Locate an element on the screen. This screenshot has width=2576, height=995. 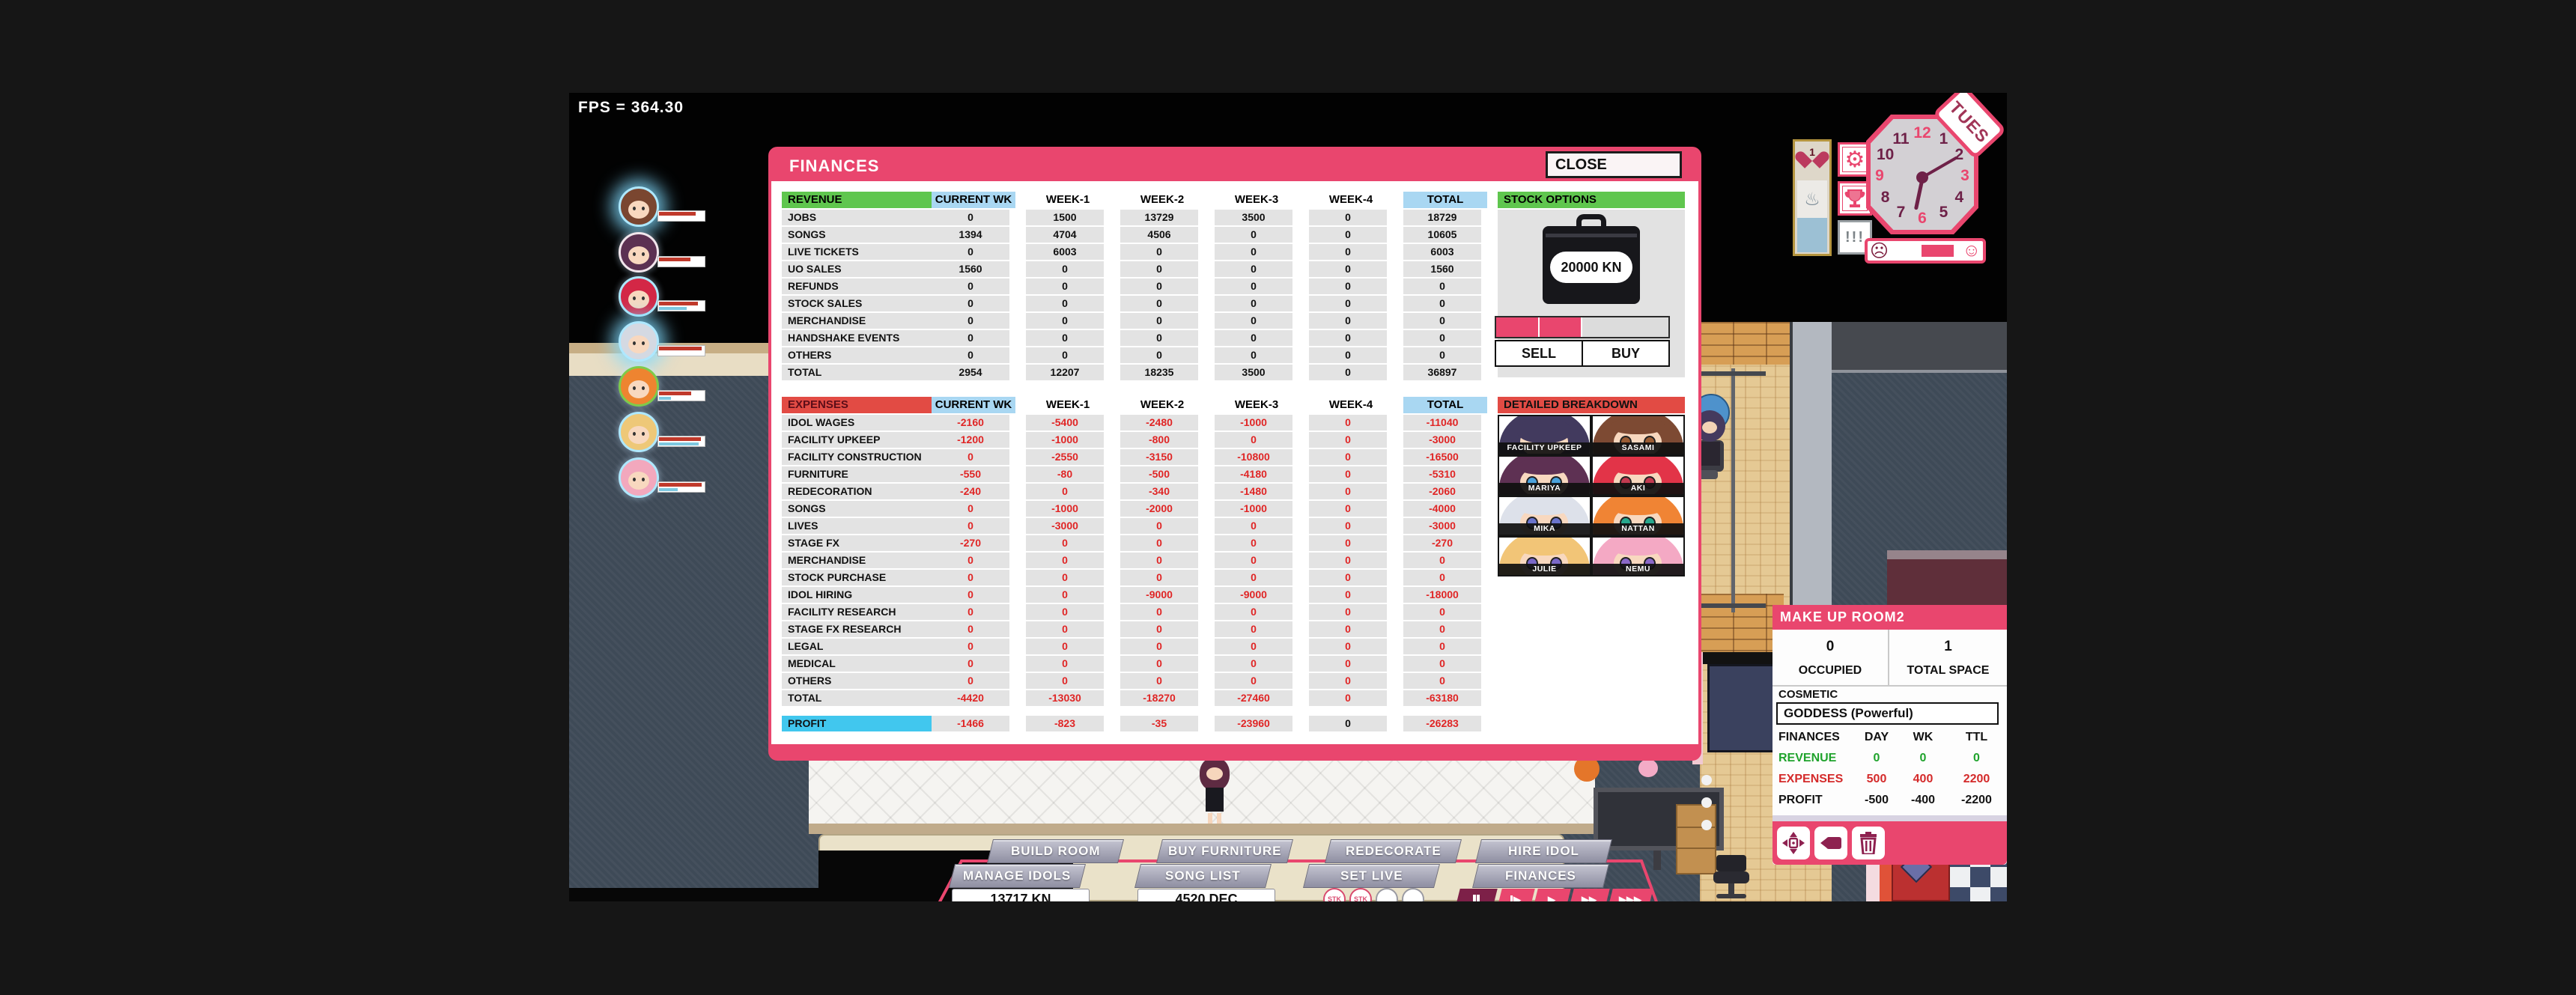
makeup-wall-band is located at coordinates (1742, 658).